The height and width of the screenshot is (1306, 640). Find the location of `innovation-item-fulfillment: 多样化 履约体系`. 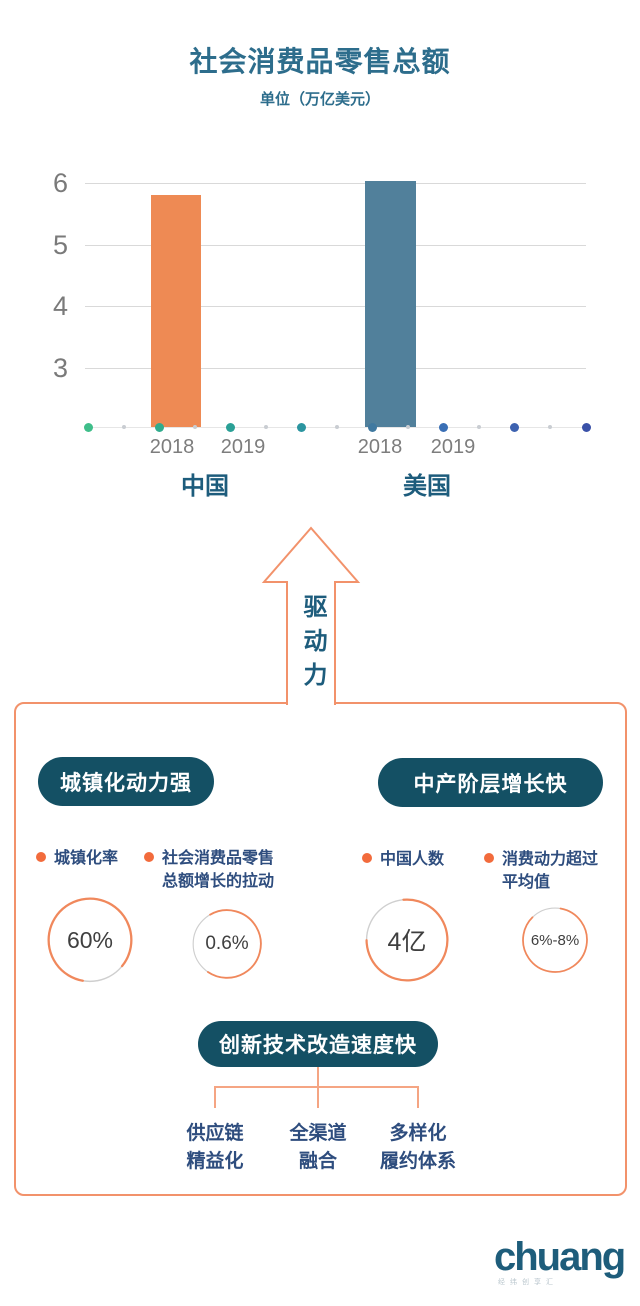

innovation-item-fulfillment: 多样化 履约体系 is located at coordinates (417, 1147).